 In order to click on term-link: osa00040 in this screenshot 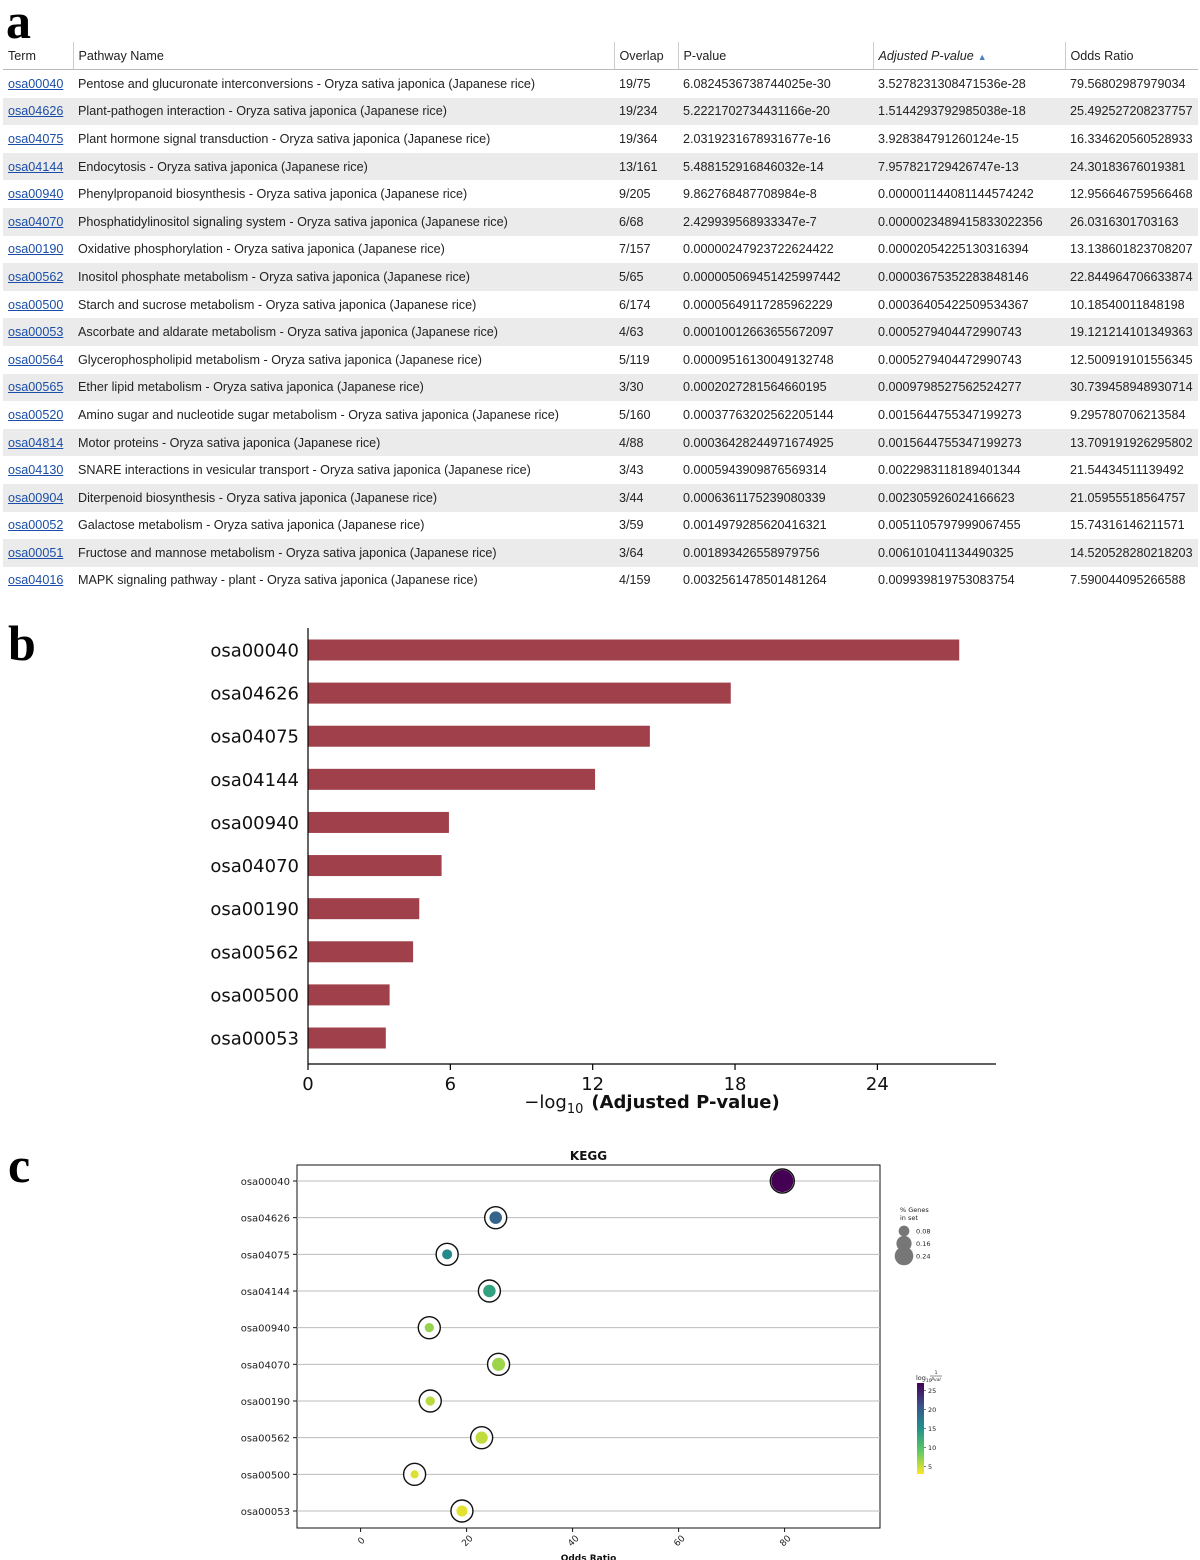, I will do `click(36, 83)`.